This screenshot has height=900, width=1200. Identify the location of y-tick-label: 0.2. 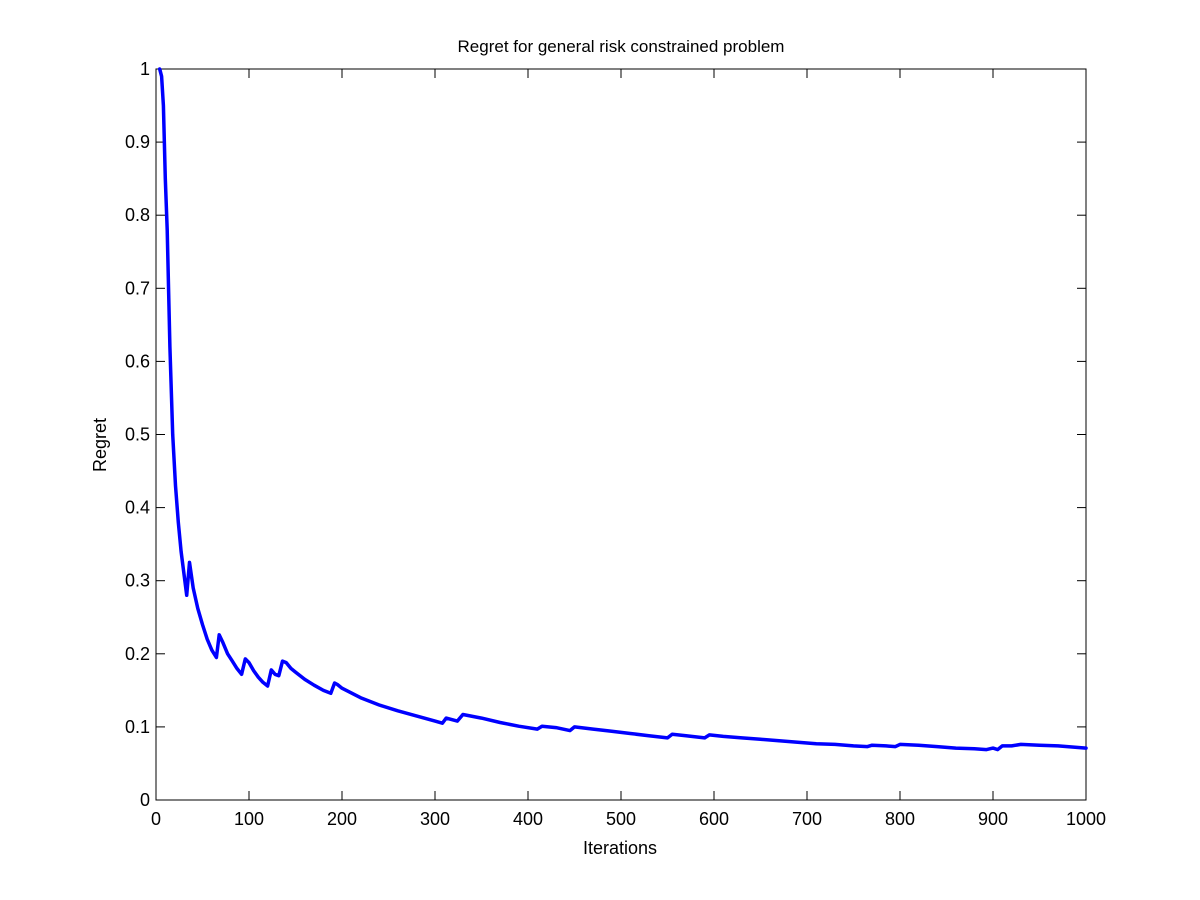
(137, 654).